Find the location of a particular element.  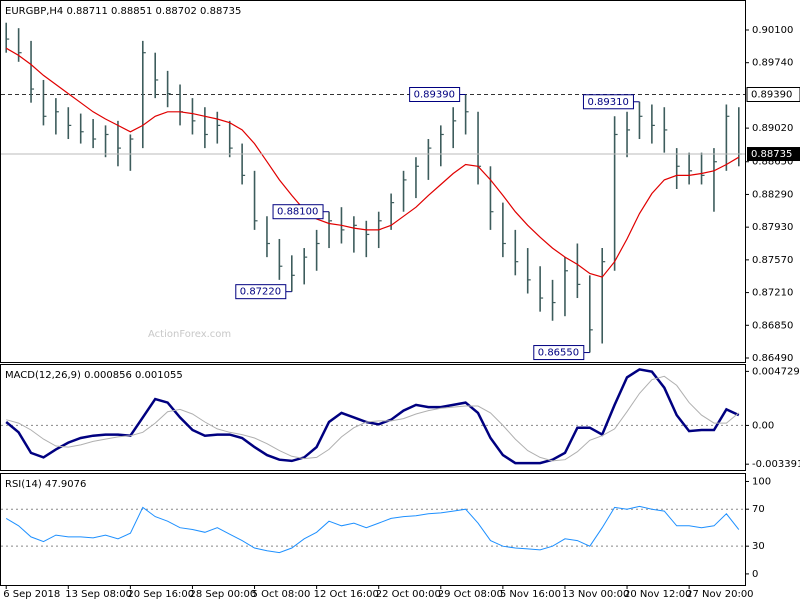

y-tick-label: 100 is located at coordinates (761, 481).